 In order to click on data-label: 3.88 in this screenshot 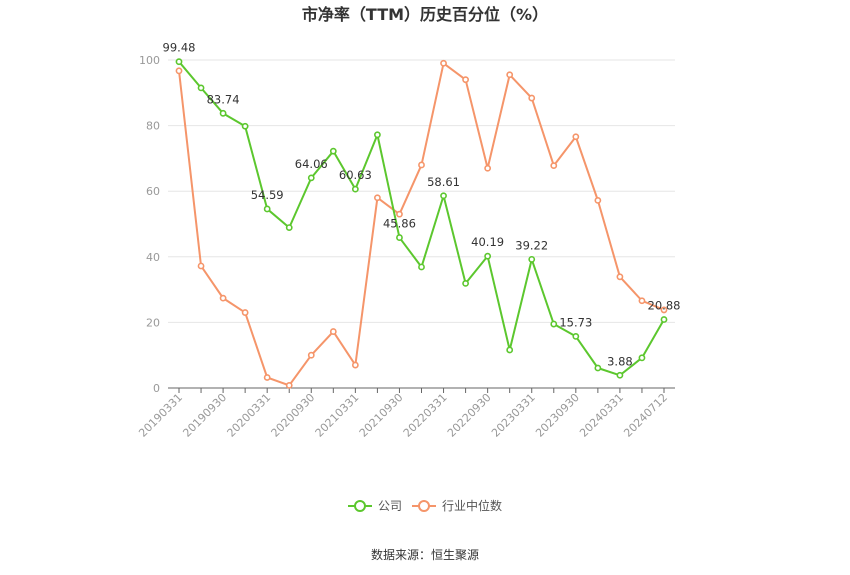, I will do `click(620, 361)`.